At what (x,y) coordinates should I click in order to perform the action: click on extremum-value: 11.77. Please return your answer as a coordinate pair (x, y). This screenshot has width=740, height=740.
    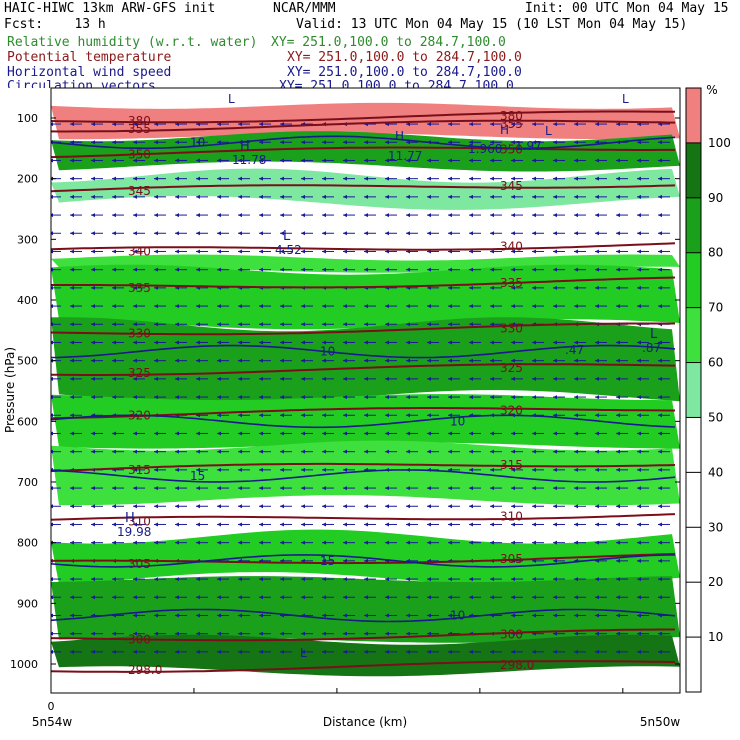
    Looking at the image, I should click on (405, 156).